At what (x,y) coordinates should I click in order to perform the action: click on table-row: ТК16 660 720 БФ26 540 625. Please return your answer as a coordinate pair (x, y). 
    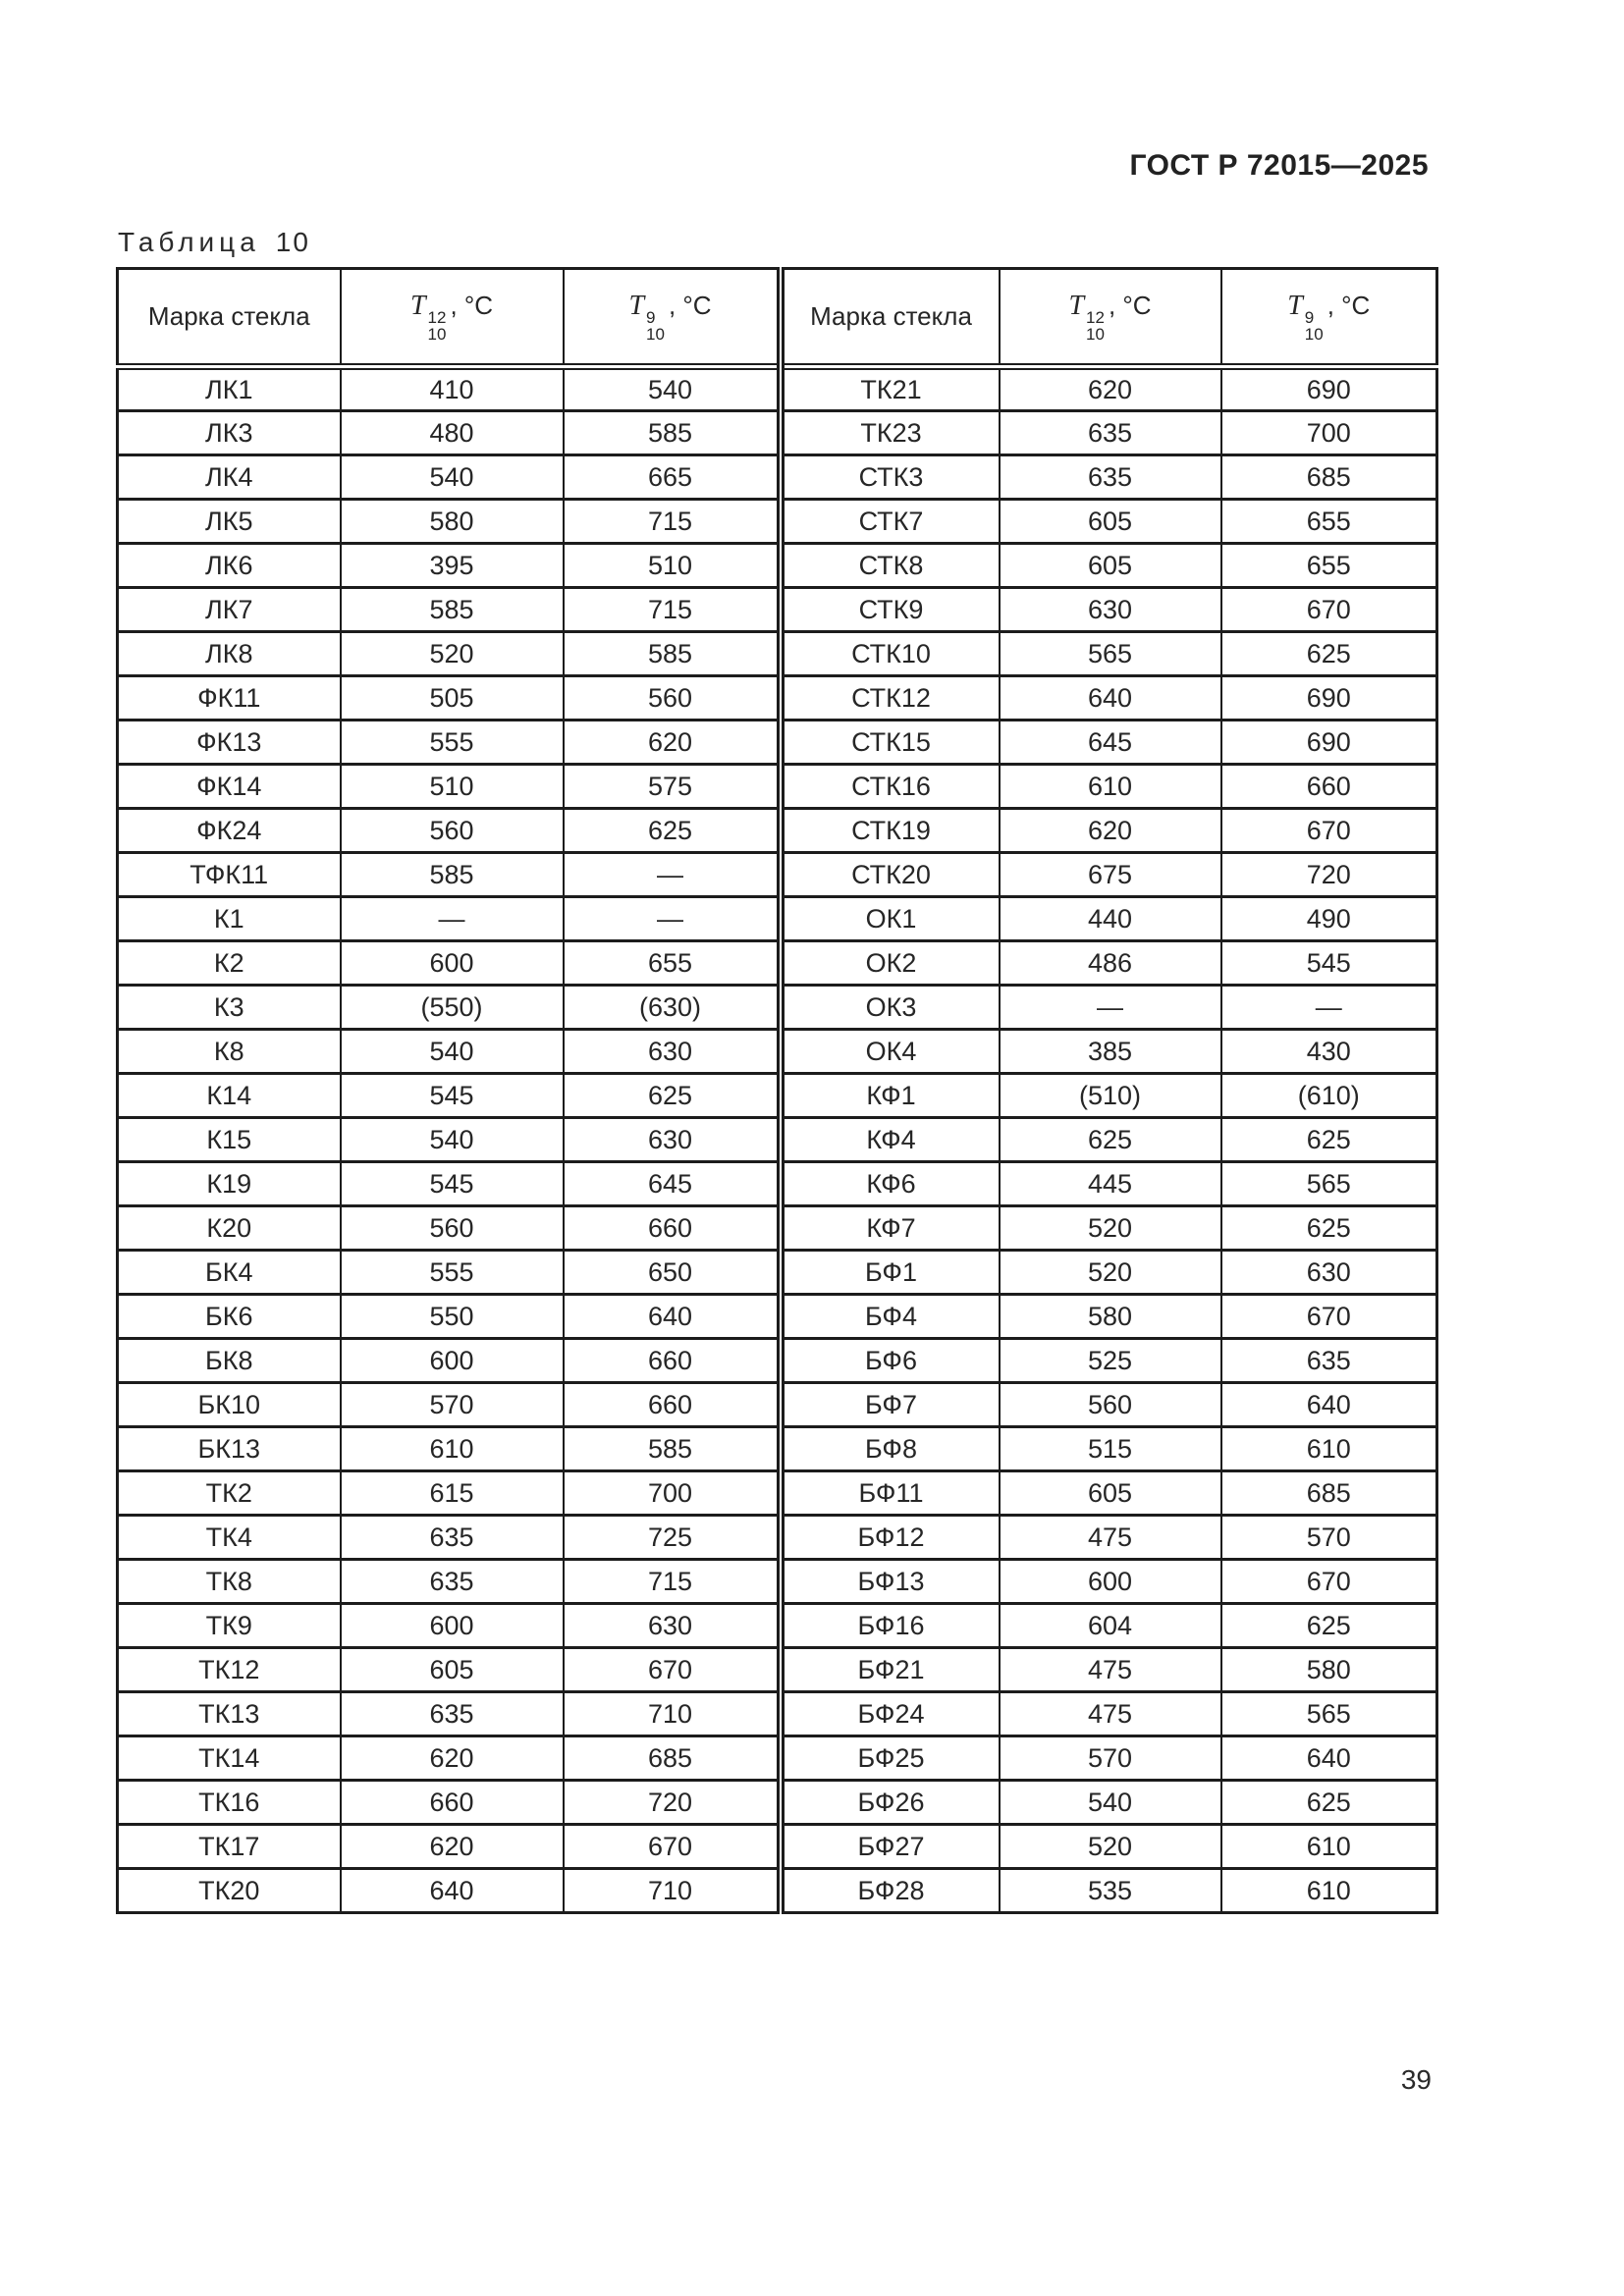
    Looking at the image, I should click on (777, 1803).